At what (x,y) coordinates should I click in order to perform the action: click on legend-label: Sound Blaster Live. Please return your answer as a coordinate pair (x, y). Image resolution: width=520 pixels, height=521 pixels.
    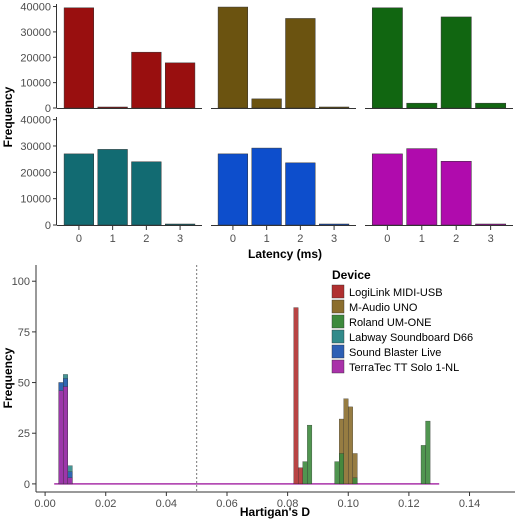
    Looking at the image, I should click on (395, 353).